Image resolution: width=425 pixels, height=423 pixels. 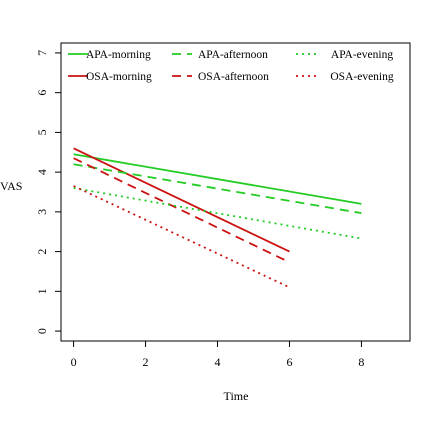 I want to click on x-tick-label: 4, so click(x=218, y=362).